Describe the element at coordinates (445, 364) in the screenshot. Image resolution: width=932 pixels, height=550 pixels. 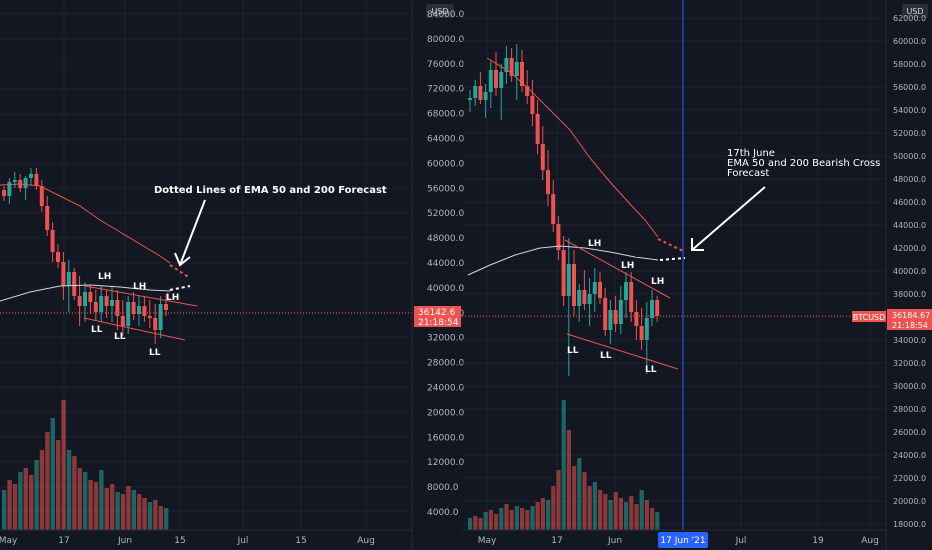
I see `left-price-tick: 28000.0` at that location.